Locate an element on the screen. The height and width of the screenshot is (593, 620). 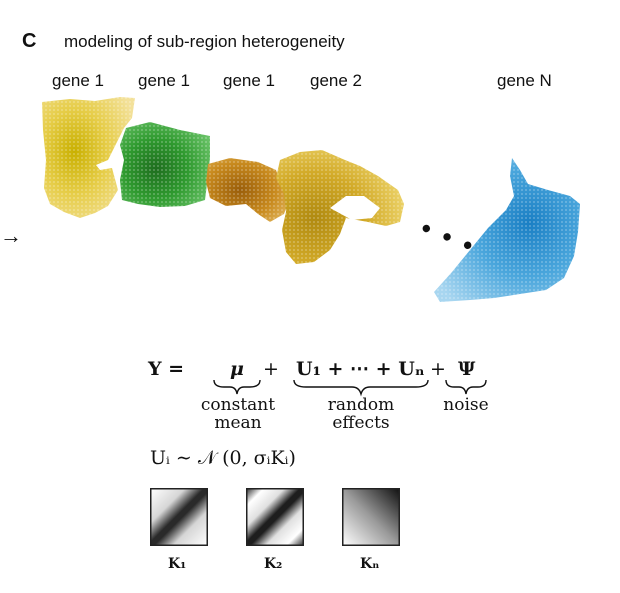
section-gene2 is located at coordinates (340, 207).